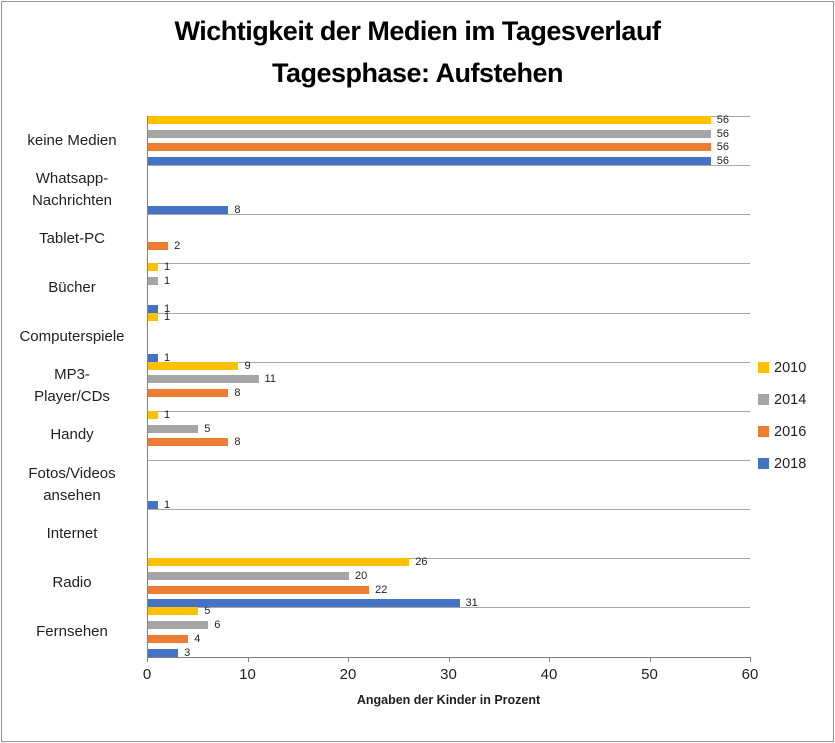 This screenshot has width=835, height=743. I want to click on x-axis-title: Angaben der Kinder in Prozent, so click(448, 700).